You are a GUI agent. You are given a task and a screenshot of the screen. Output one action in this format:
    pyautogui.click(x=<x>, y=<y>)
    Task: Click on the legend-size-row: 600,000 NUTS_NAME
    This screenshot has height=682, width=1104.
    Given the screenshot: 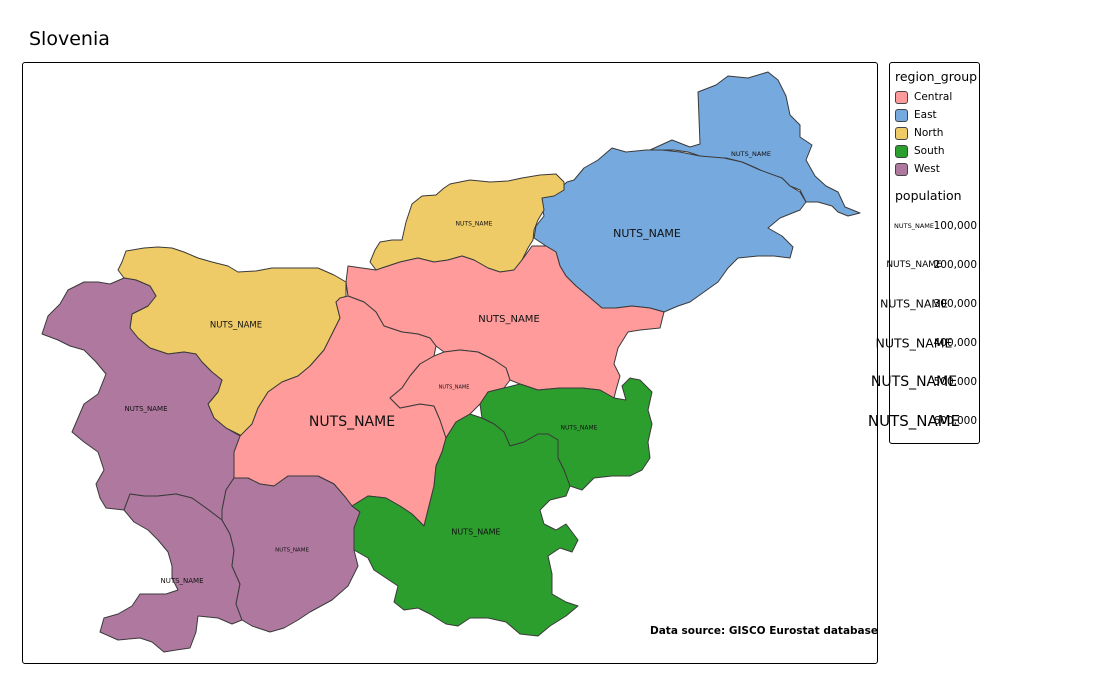 What is the action you would take?
    pyautogui.click(x=924, y=421)
    